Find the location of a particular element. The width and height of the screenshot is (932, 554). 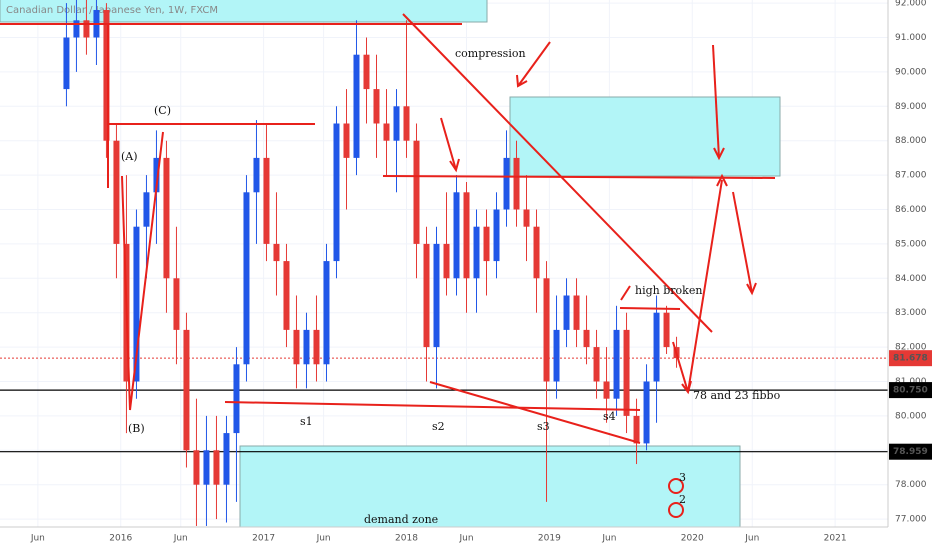

target-zone is located at coordinates (645, 136).